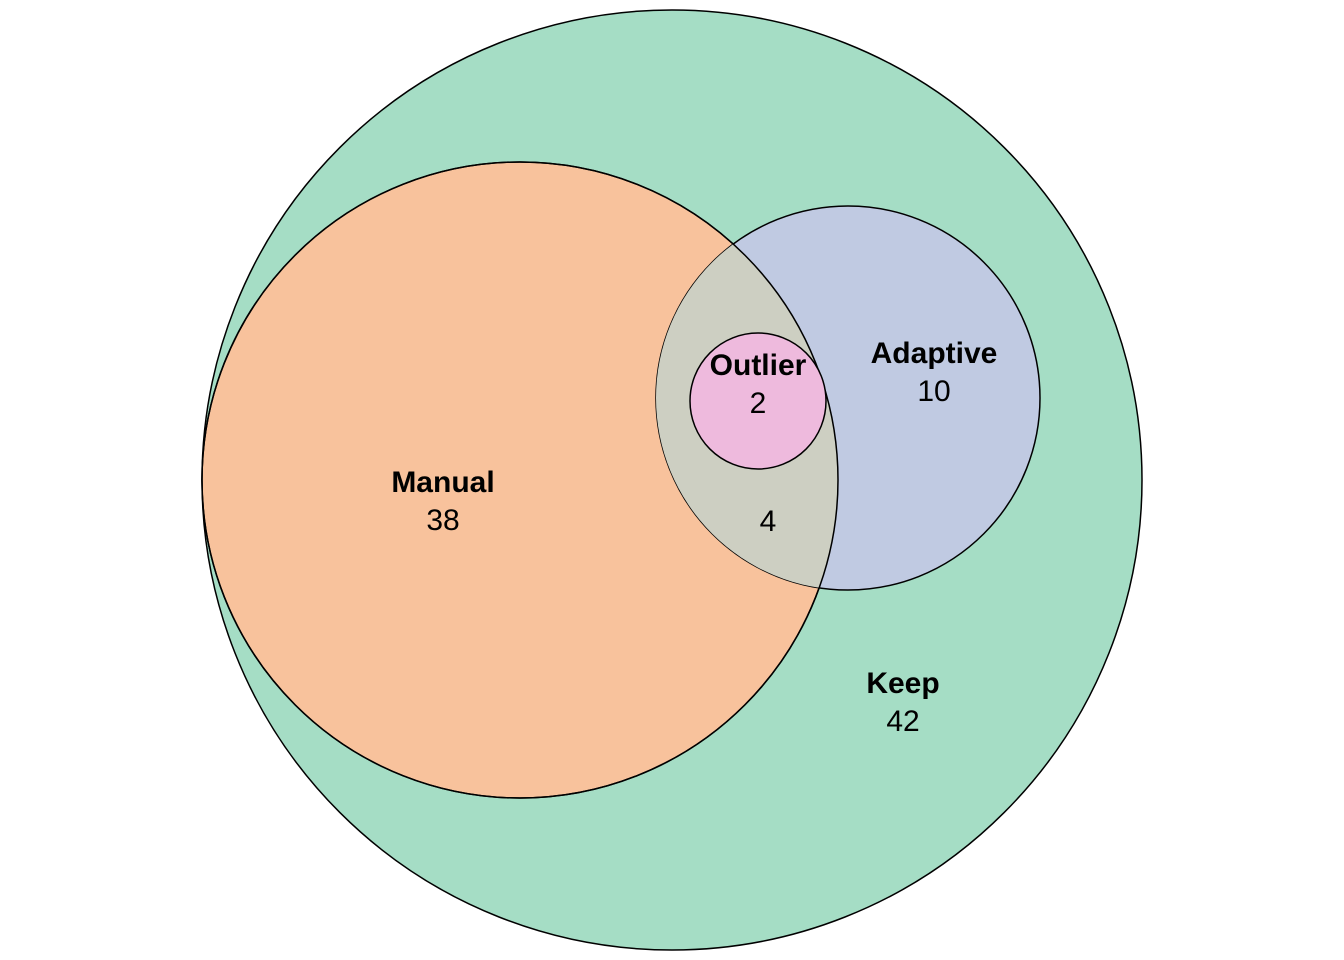 The width and height of the screenshot is (1344, 960). I want to click on adaptive-set-label: Adaptive, so click(934, 353).